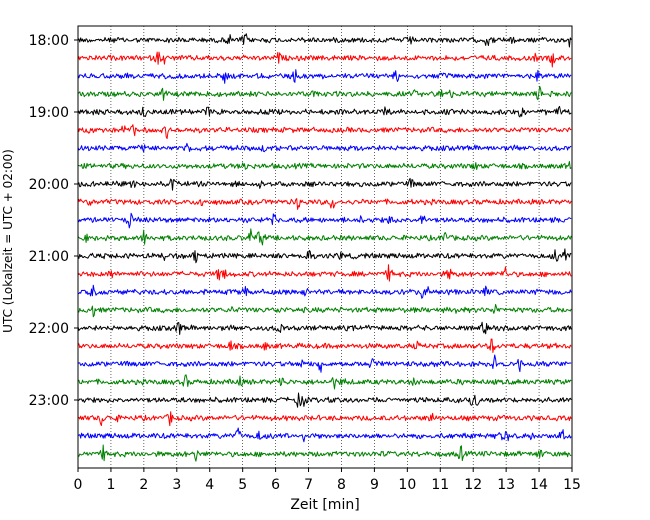 Image resolution: width=650 pixels, height=520 pixels. Describe the element at coordinates (407, 485) in the screenshot. I see `x-tick-label: 10` at that location.